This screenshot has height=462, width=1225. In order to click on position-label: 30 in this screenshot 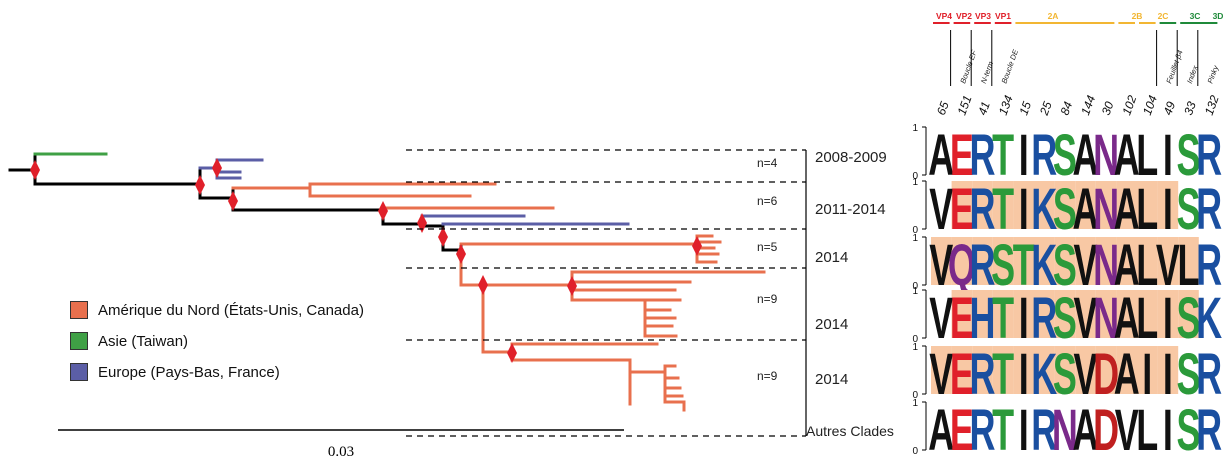, I will do `click(1108, 108)`.